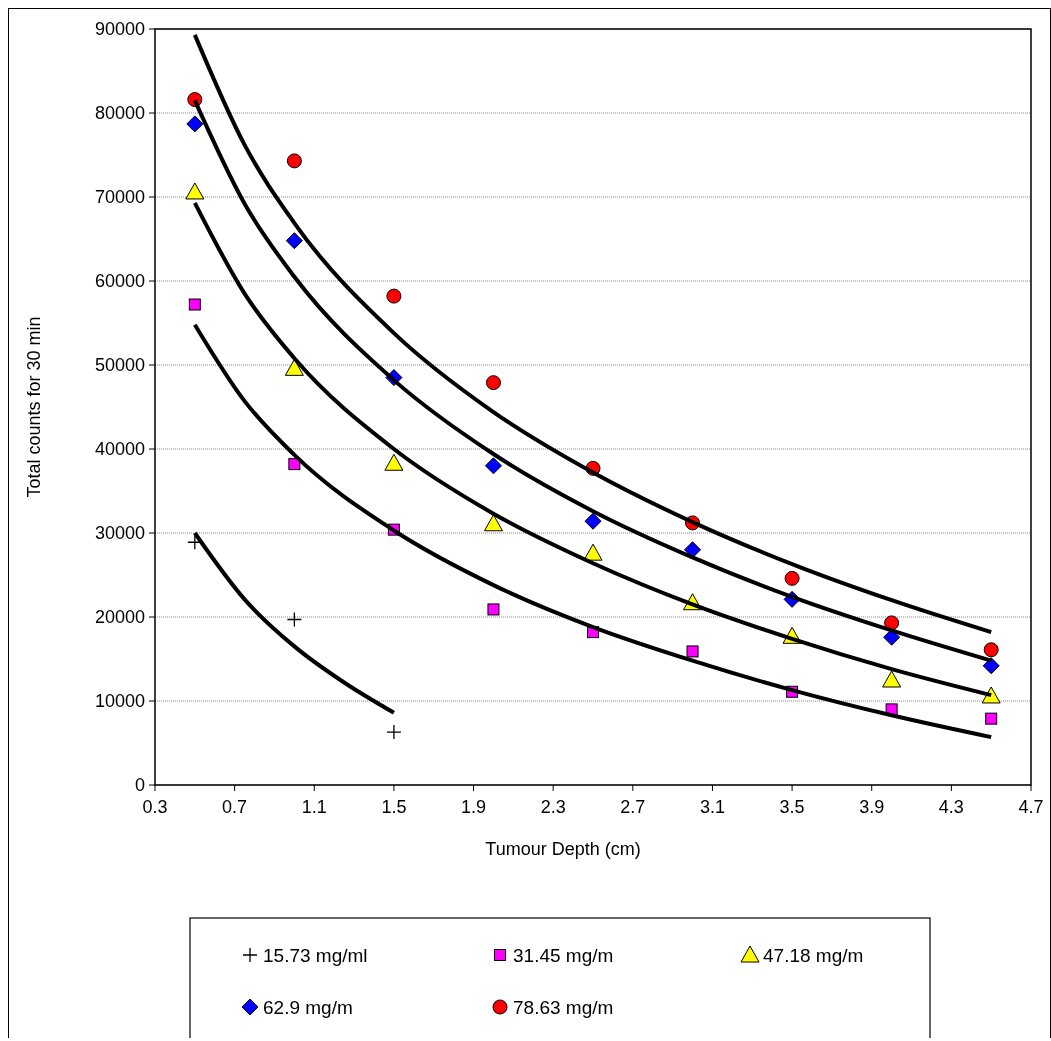 The height and width of the screenshot is (1041, 1051). What do you see at coordinates (155, 807) in the screenshot?
I see `x-tick-label: 0.3` at bounding box center [155, 807].